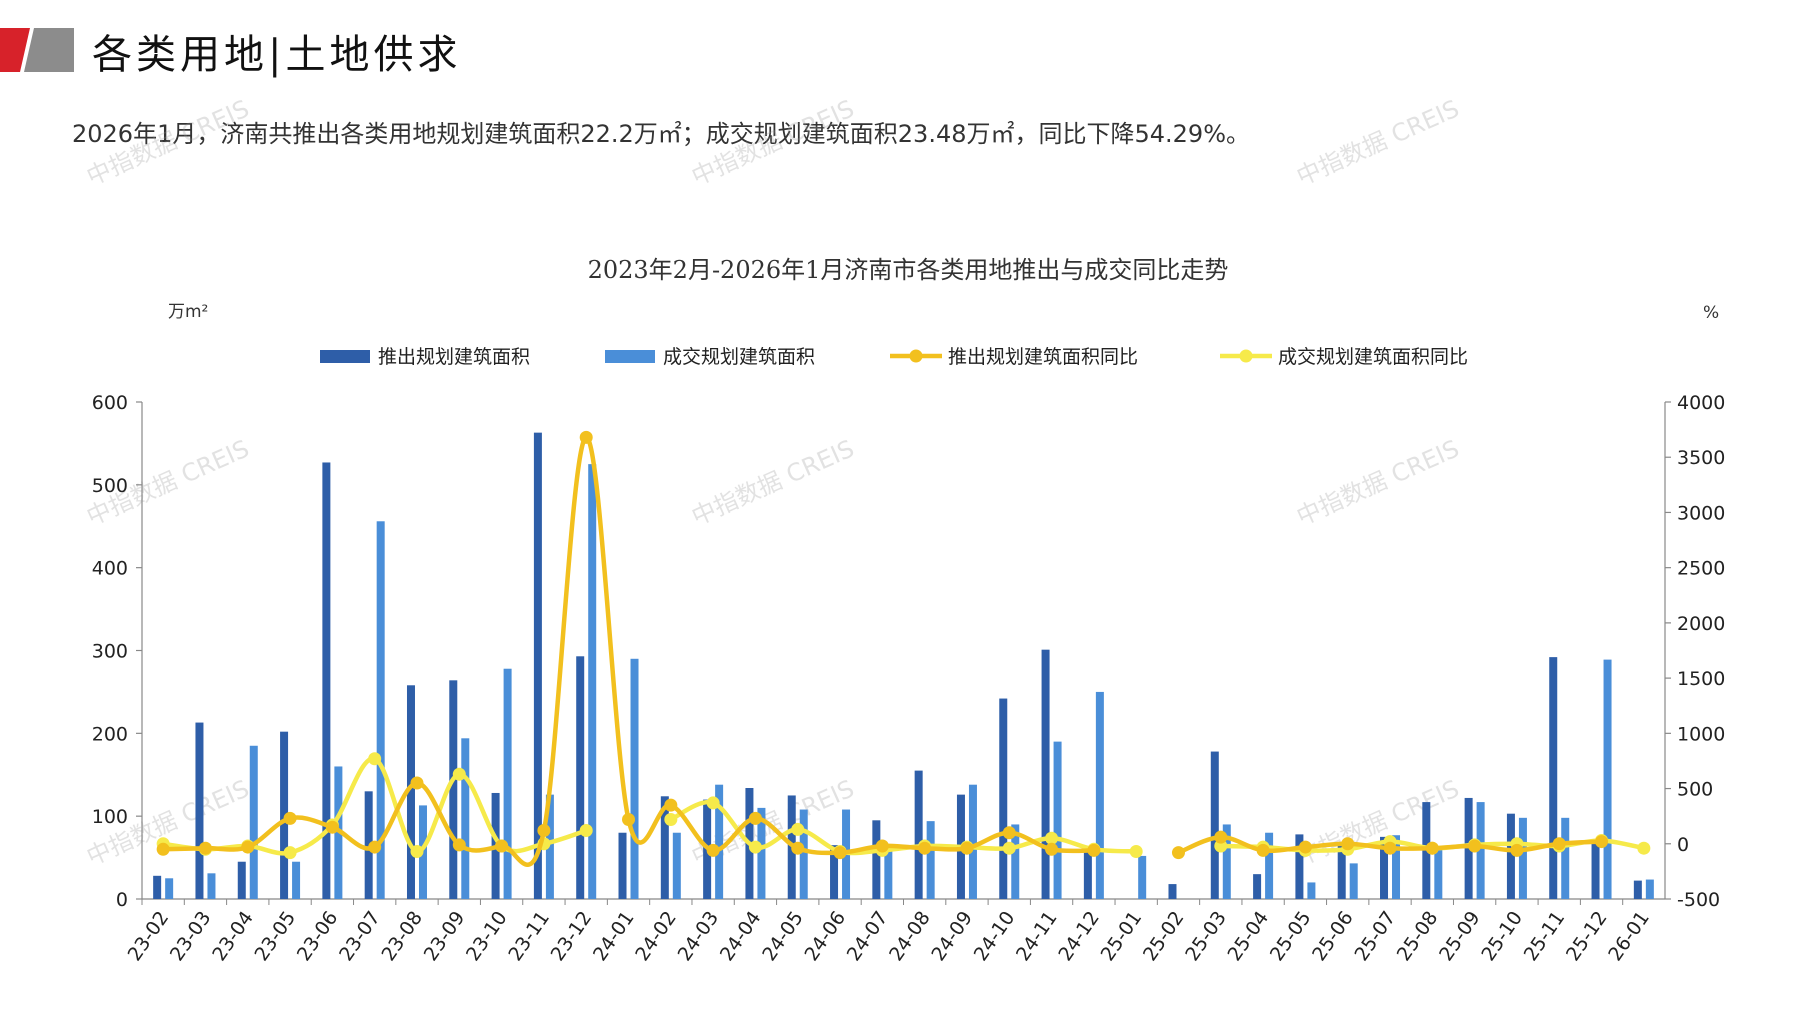  Describe the element at coordinates (110, 652) in the screenshot. I see `y-left-tick-label: 300` at that location.